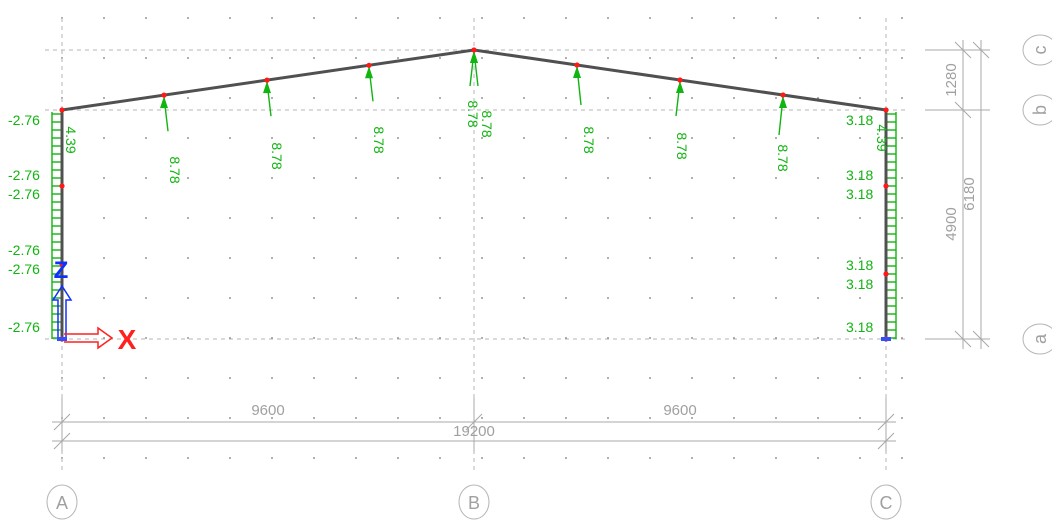 This screenshot has width=1052, height=527. What do you see at coordinates (957, 194) in the screenshot?
I see `vertical-dimensions` at bounding box center [957, 194].